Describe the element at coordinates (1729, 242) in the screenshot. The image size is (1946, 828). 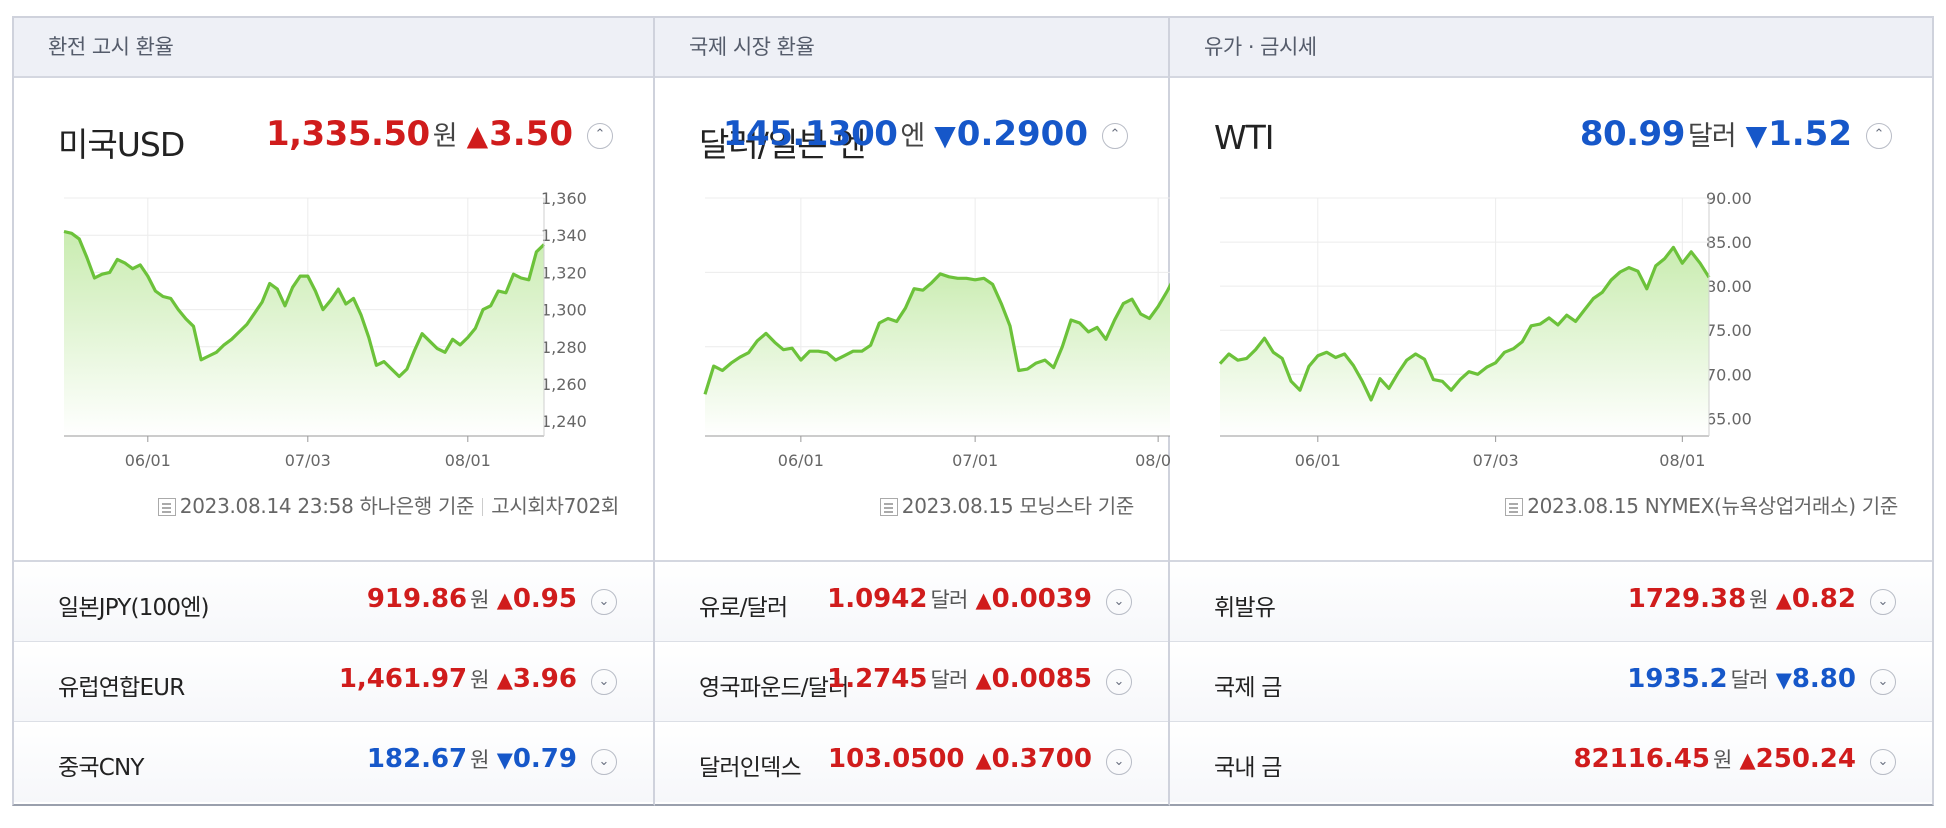
I see `y-tick-label: 85.00` at that location.